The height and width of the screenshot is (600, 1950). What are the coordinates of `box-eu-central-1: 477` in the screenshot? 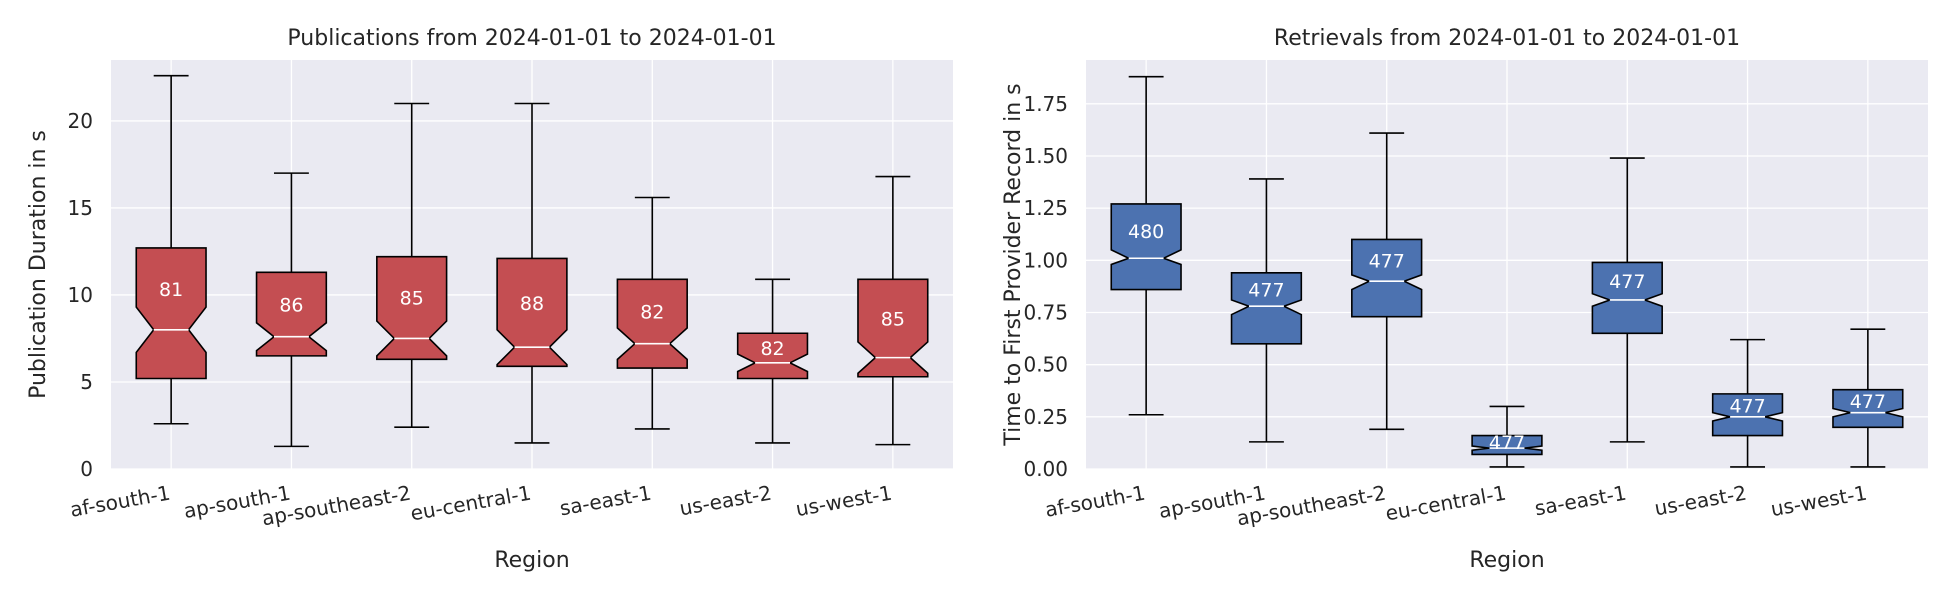 It's located at (1507, 436).